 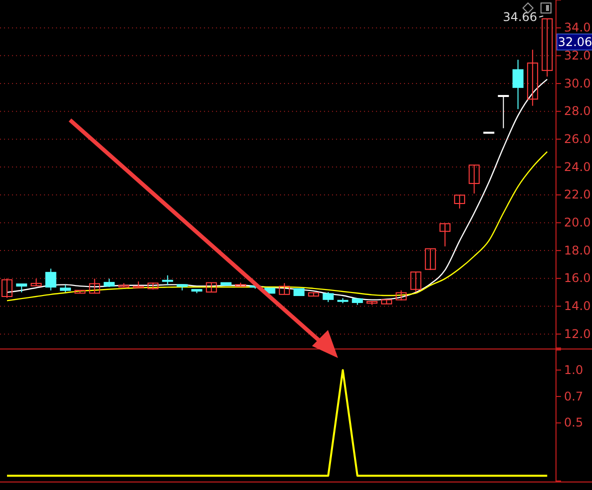 I want to click on y-tick-label: 0.7, so click(x=574, y=396).